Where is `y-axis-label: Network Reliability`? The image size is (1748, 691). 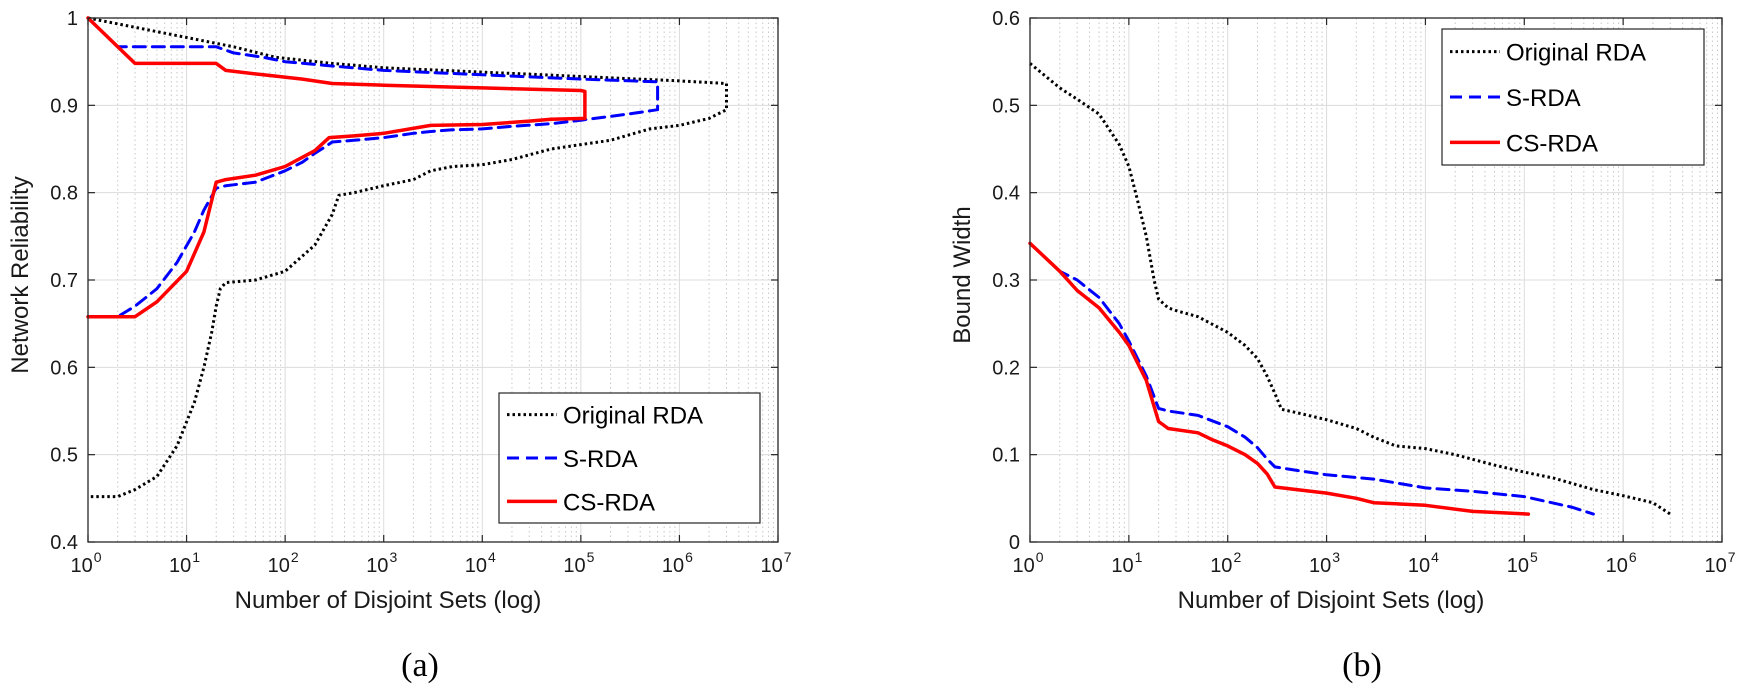 y-axis-label: Network Reliability is located at coordinates (20, 274).